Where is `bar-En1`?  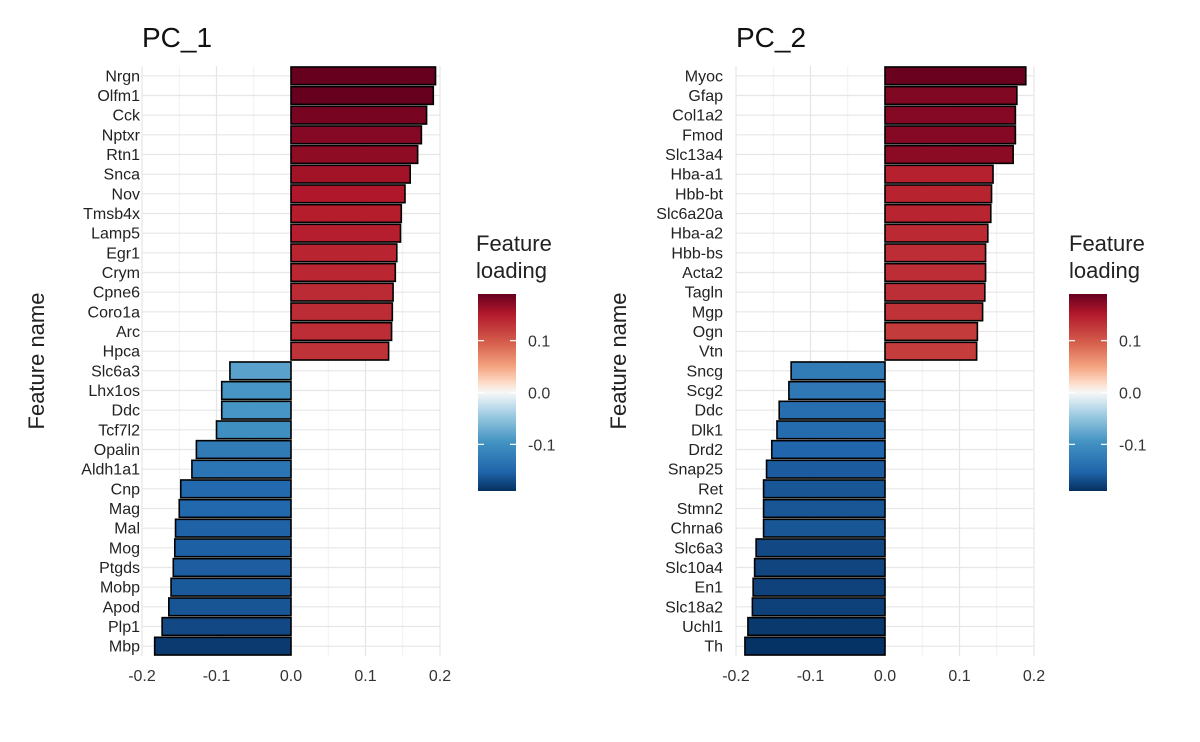
bar-En1 is located at coordinates (819, 587).